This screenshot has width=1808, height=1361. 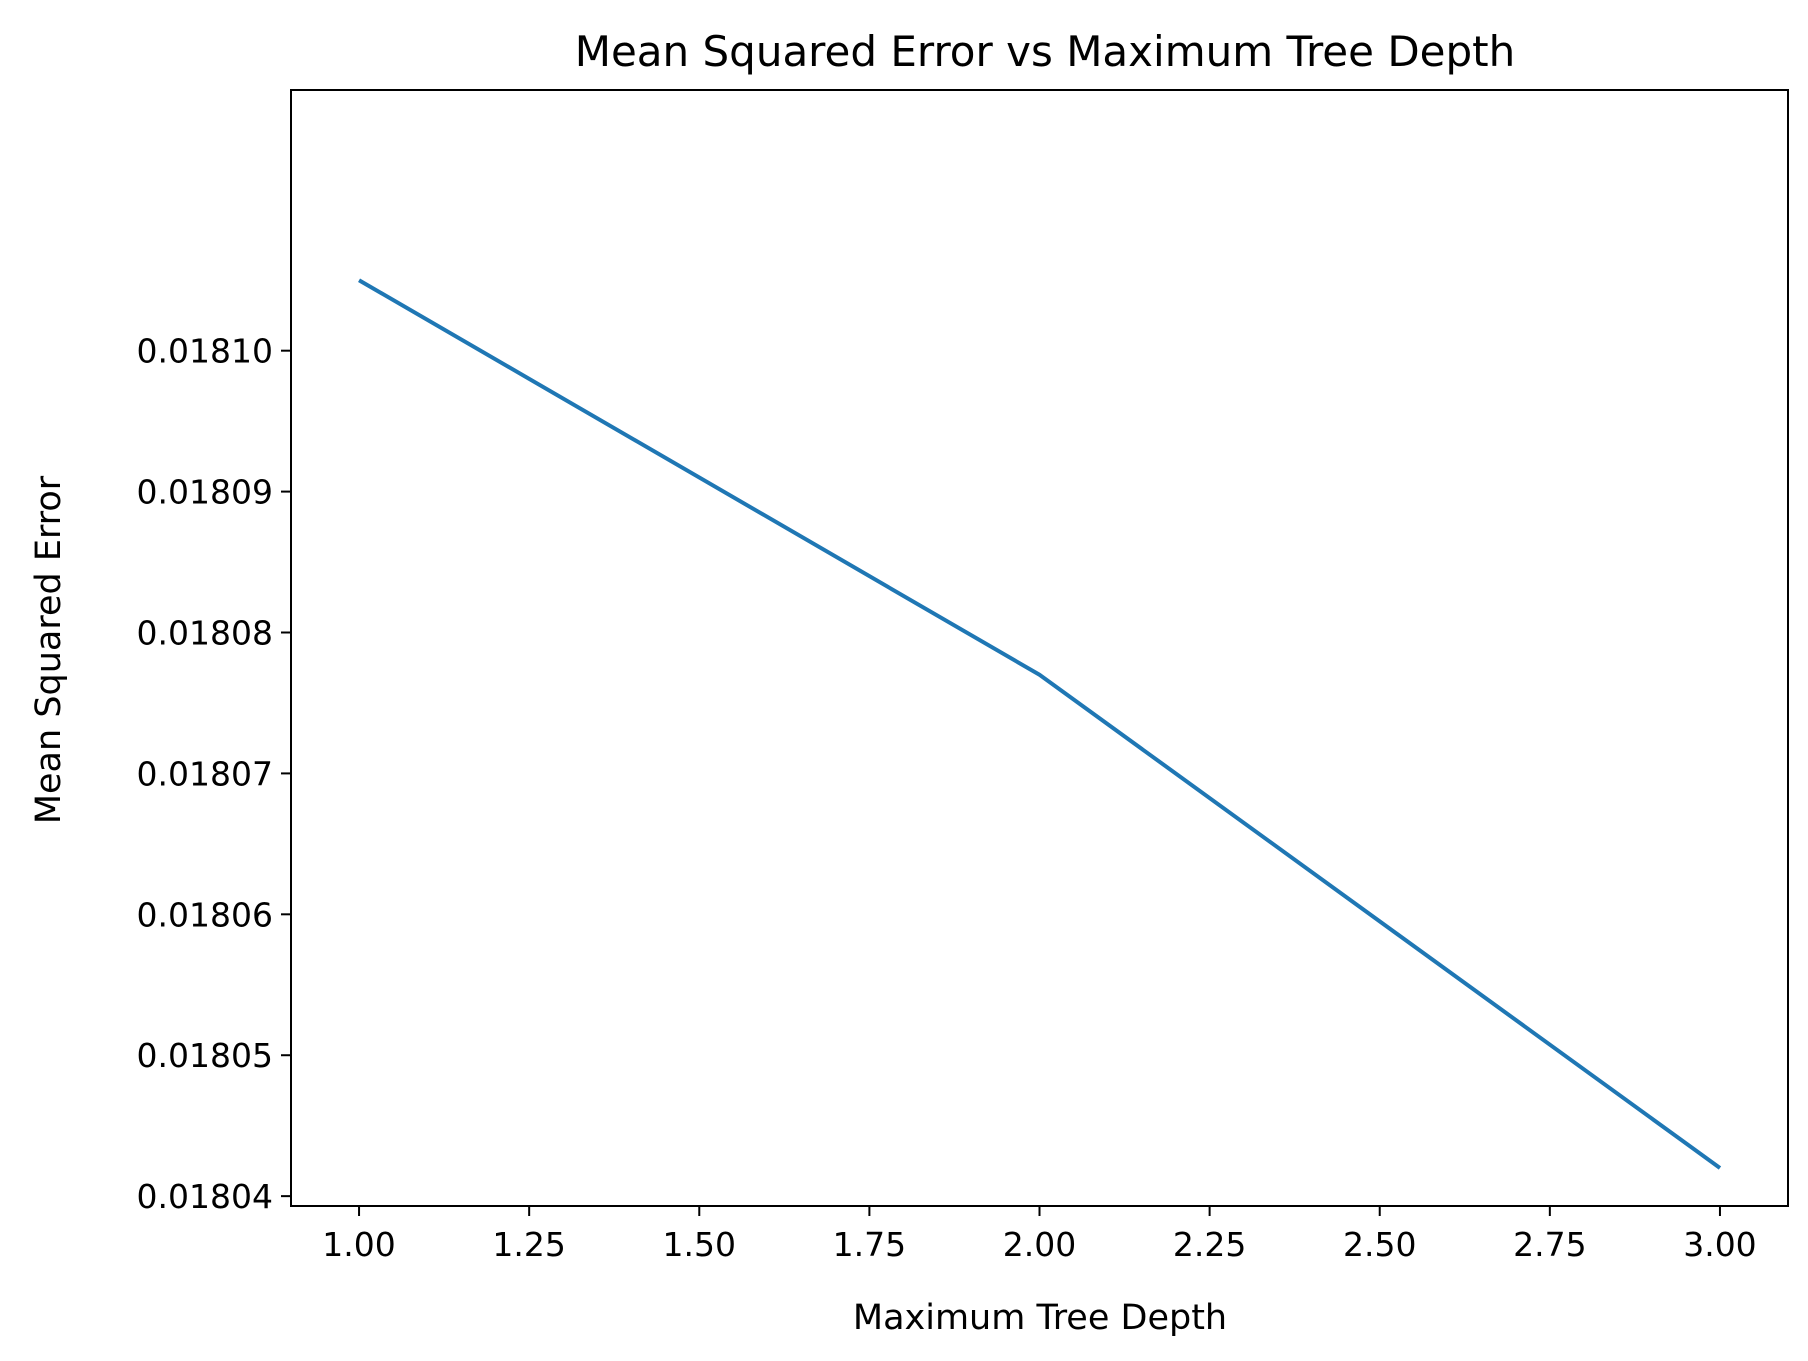 What do you see at coordinates (205, 492) in the screenshot?
I see `y-tick-label: 0.01809` at bounding box center [205, 492].